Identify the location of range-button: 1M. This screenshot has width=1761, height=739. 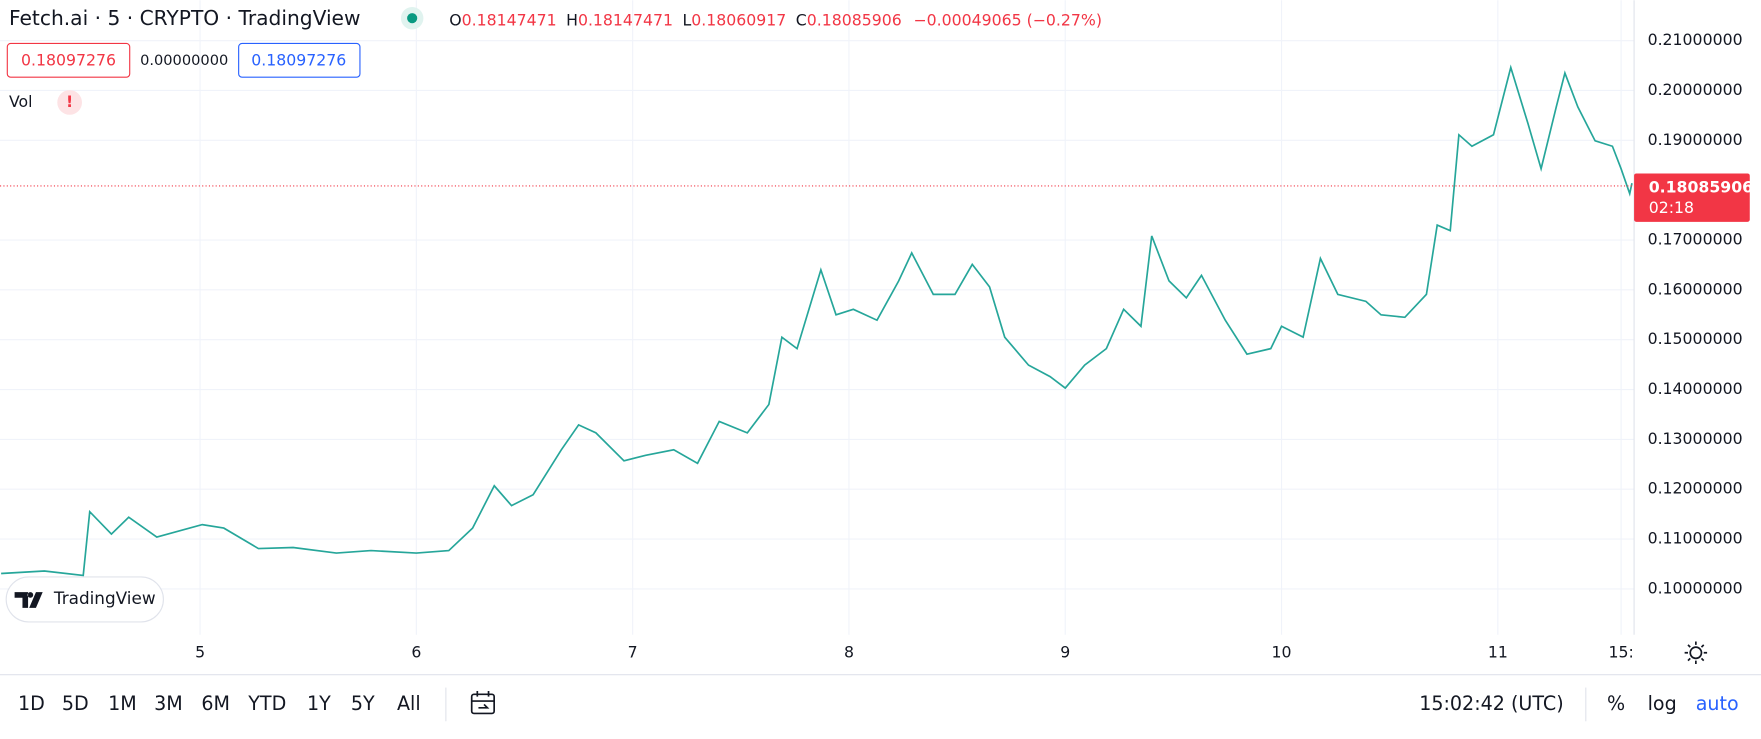
(122, 703).